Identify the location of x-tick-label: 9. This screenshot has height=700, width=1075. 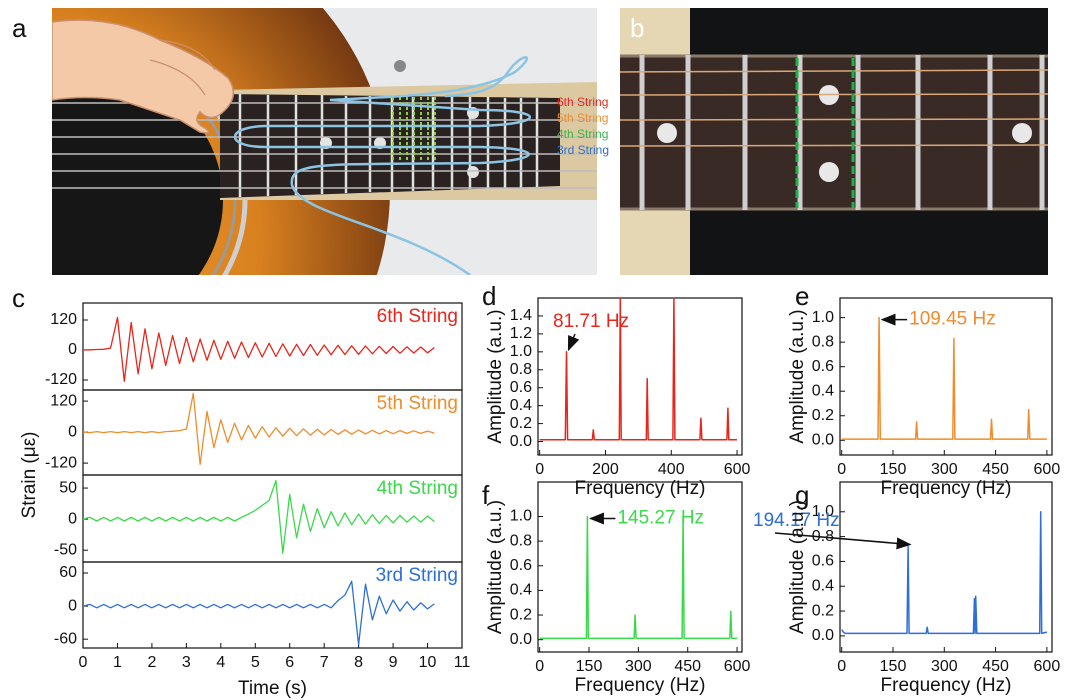
(393, 662).